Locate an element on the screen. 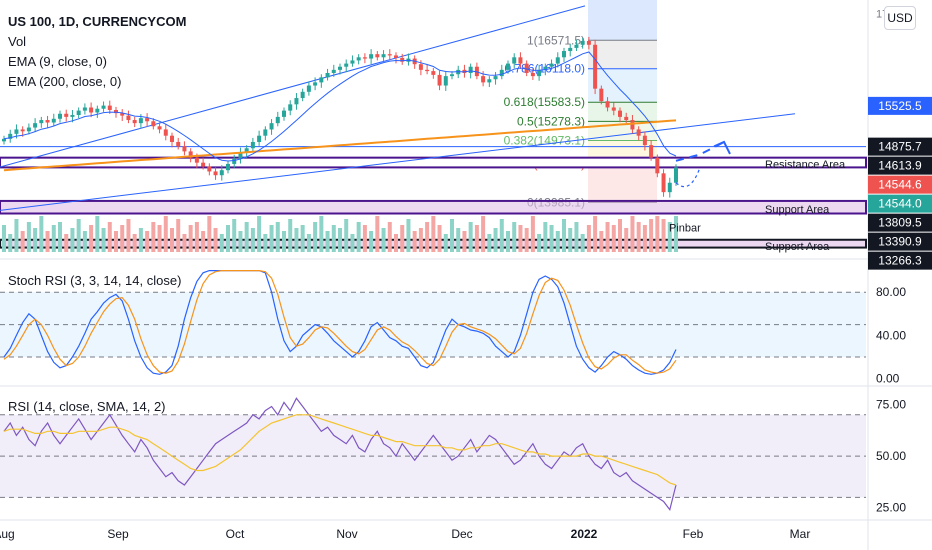  indicator-ema9: EMA (9, close, 0) is located at coordinates (57, 61).